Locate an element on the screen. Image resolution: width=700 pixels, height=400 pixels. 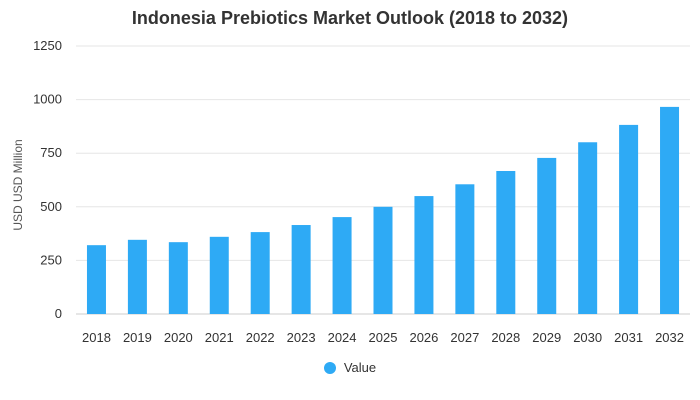
x-tick-label: 2024 is located at coordinates (342, 337).